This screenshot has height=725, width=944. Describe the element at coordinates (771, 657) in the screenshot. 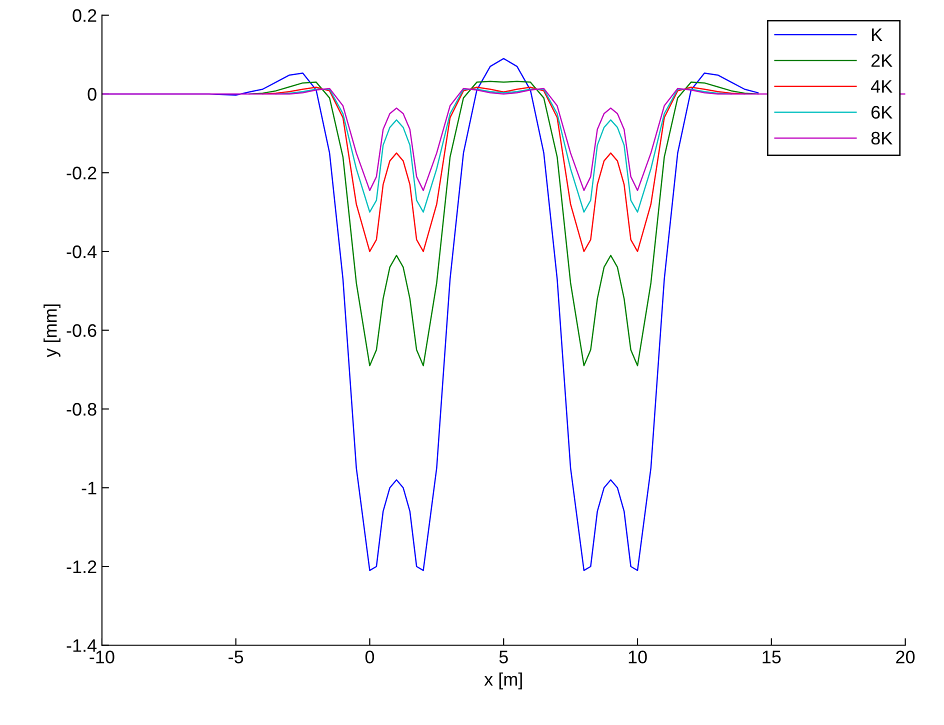

I see `x-tick-label: 15` at that location.